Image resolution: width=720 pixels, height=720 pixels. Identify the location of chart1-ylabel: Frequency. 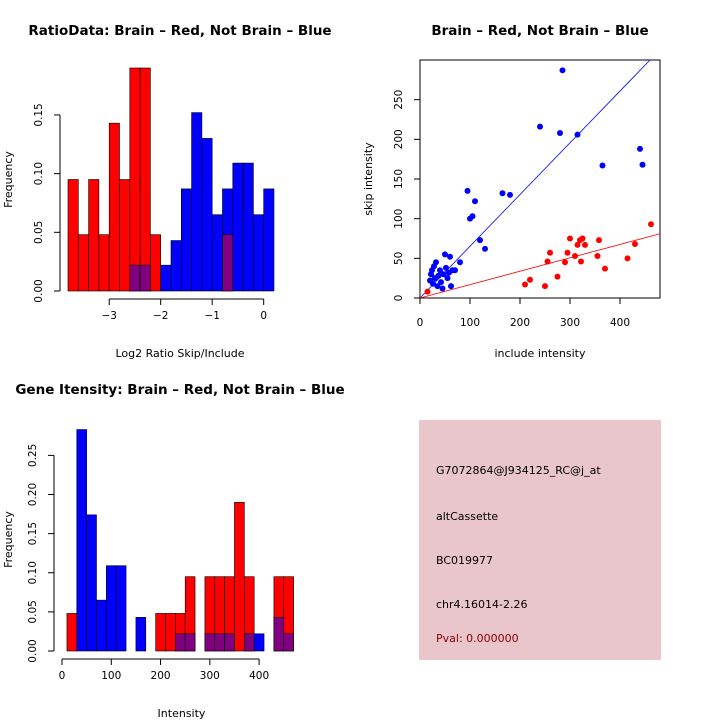
(8, 179).